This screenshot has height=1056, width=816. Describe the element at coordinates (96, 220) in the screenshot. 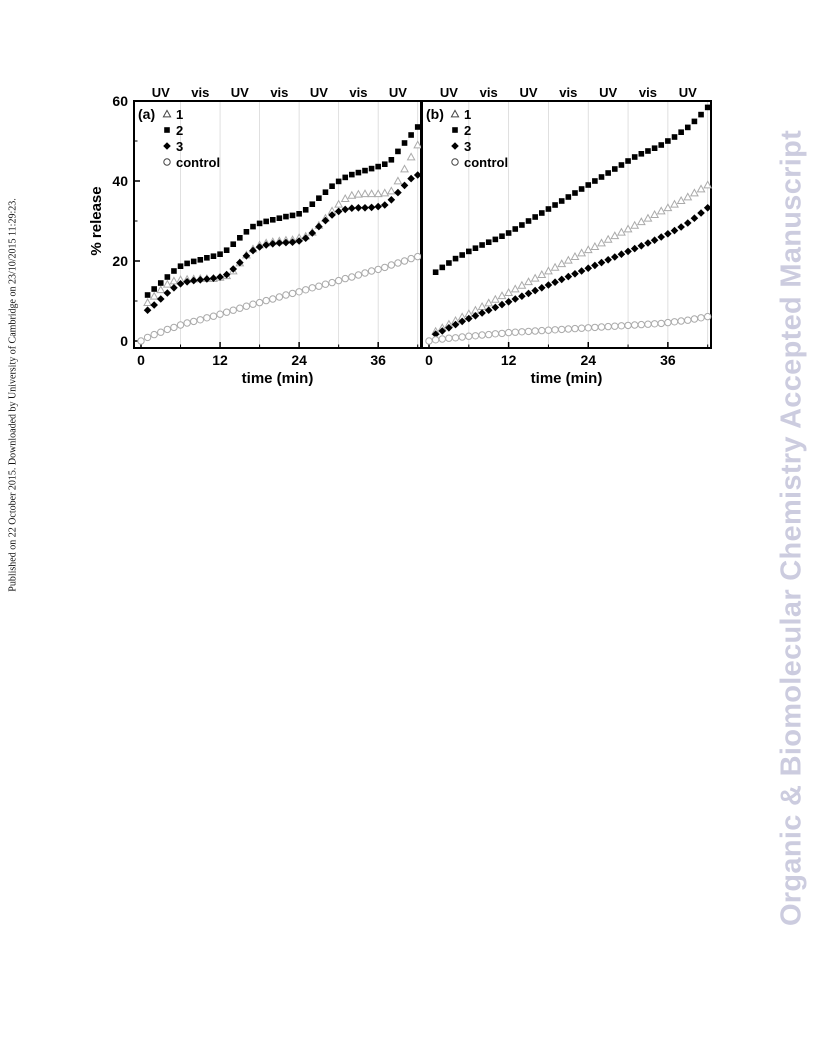

I see `y-axis-label: % release` at that location.